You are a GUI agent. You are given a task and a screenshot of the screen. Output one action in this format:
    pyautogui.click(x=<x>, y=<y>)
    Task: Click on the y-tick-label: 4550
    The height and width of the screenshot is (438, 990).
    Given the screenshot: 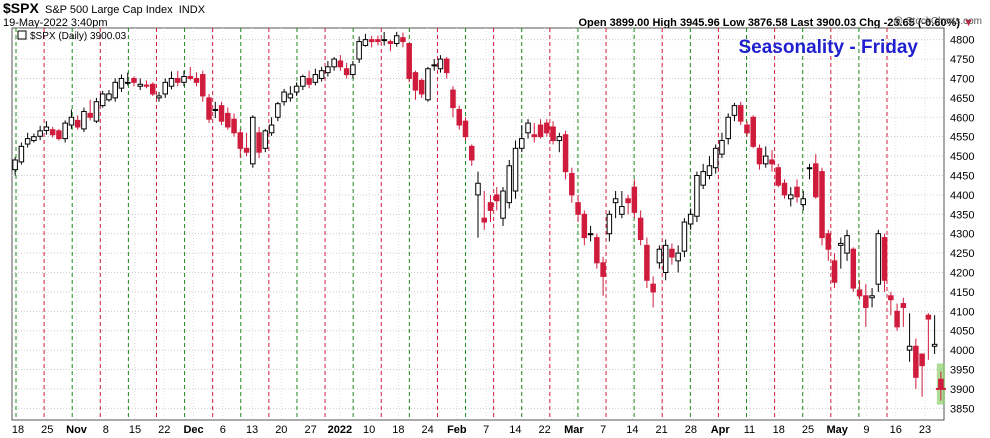 What is the action you would take?
    pyautogui.click(x=962, y=138)
    